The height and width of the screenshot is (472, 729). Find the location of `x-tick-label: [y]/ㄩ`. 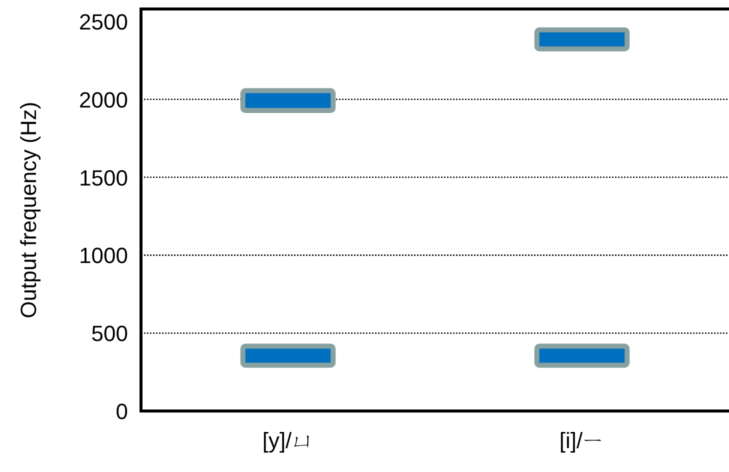

x-tick-label: [y]/ㄩ is located at coordinates (288, 440).